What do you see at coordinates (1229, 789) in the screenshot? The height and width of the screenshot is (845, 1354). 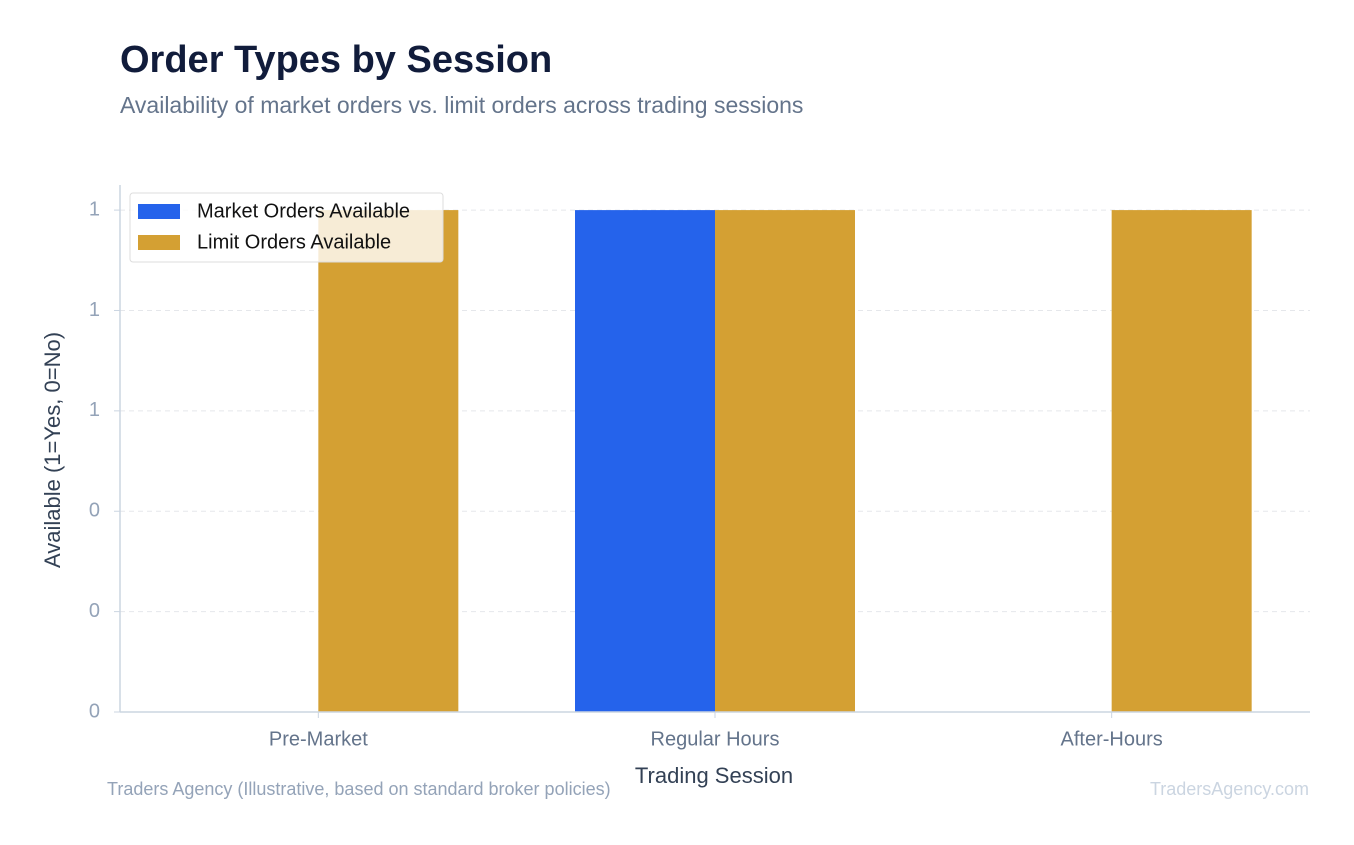 I see `watermark: TradersAgency.com` at bounding box center [1229, 789].